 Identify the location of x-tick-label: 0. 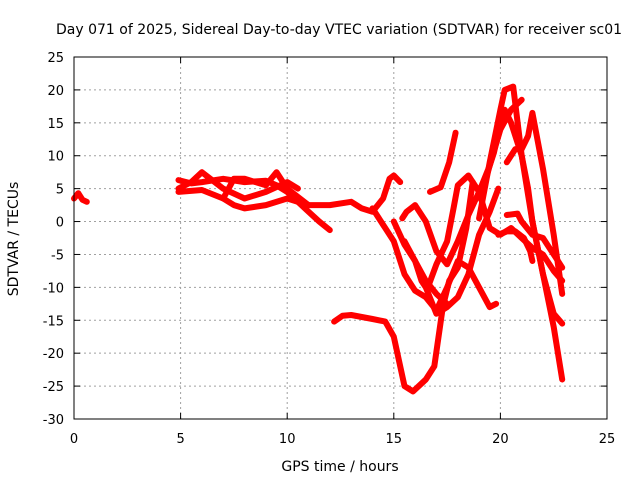
(74, 439).